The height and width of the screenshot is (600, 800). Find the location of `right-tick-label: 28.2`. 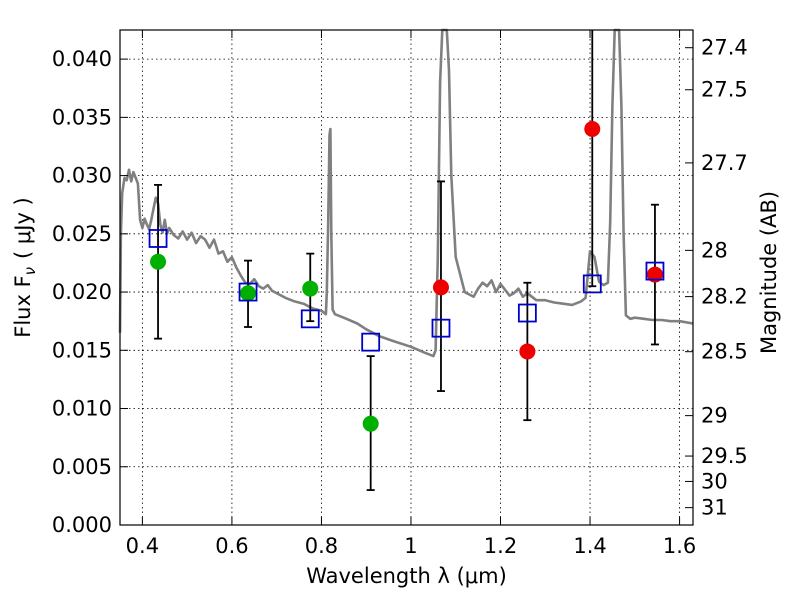

right-tick-label: 28.2 is located at coordinates (724, 297).